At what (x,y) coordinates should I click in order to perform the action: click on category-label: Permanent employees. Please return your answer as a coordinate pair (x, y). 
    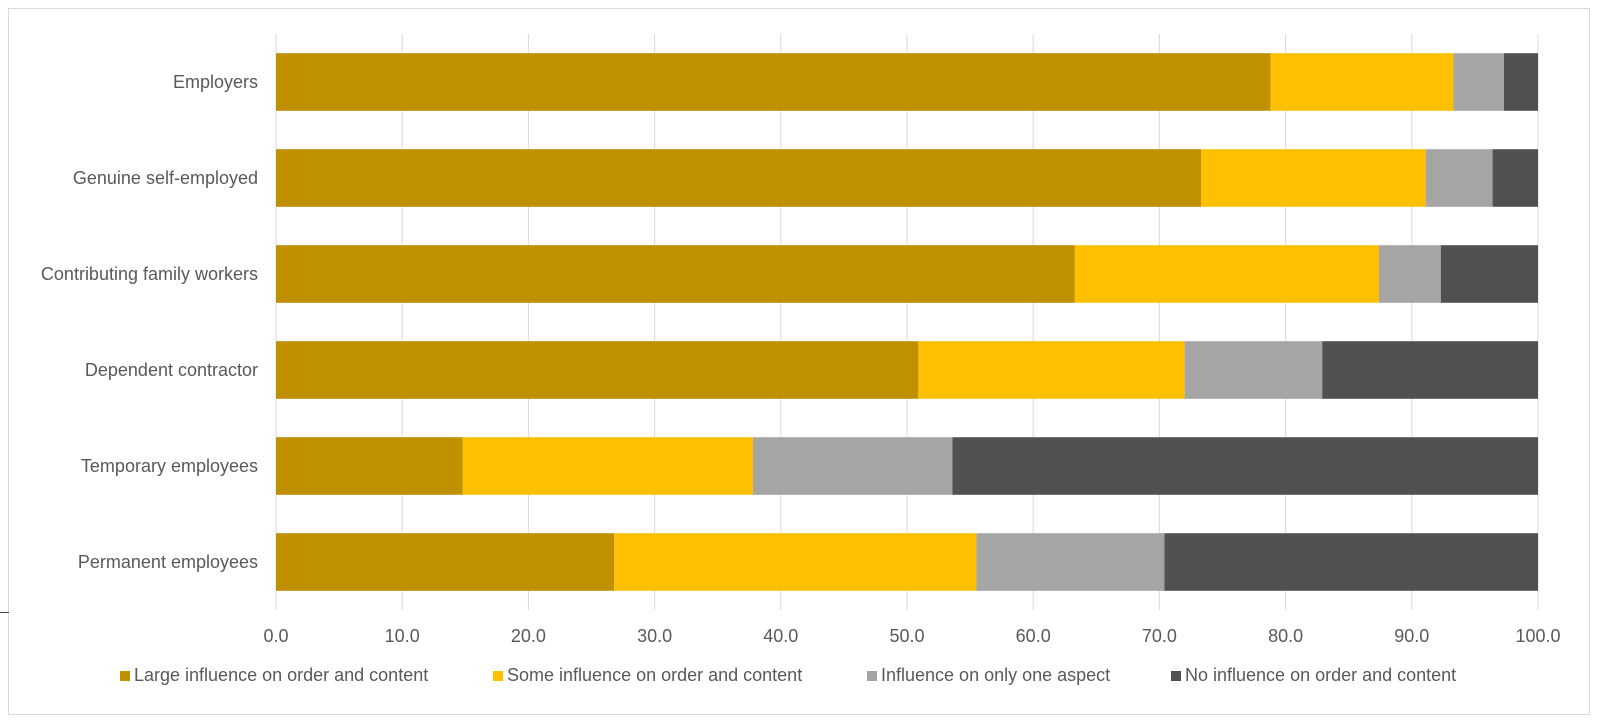
    Looking at the image, I should click on (168, 562).